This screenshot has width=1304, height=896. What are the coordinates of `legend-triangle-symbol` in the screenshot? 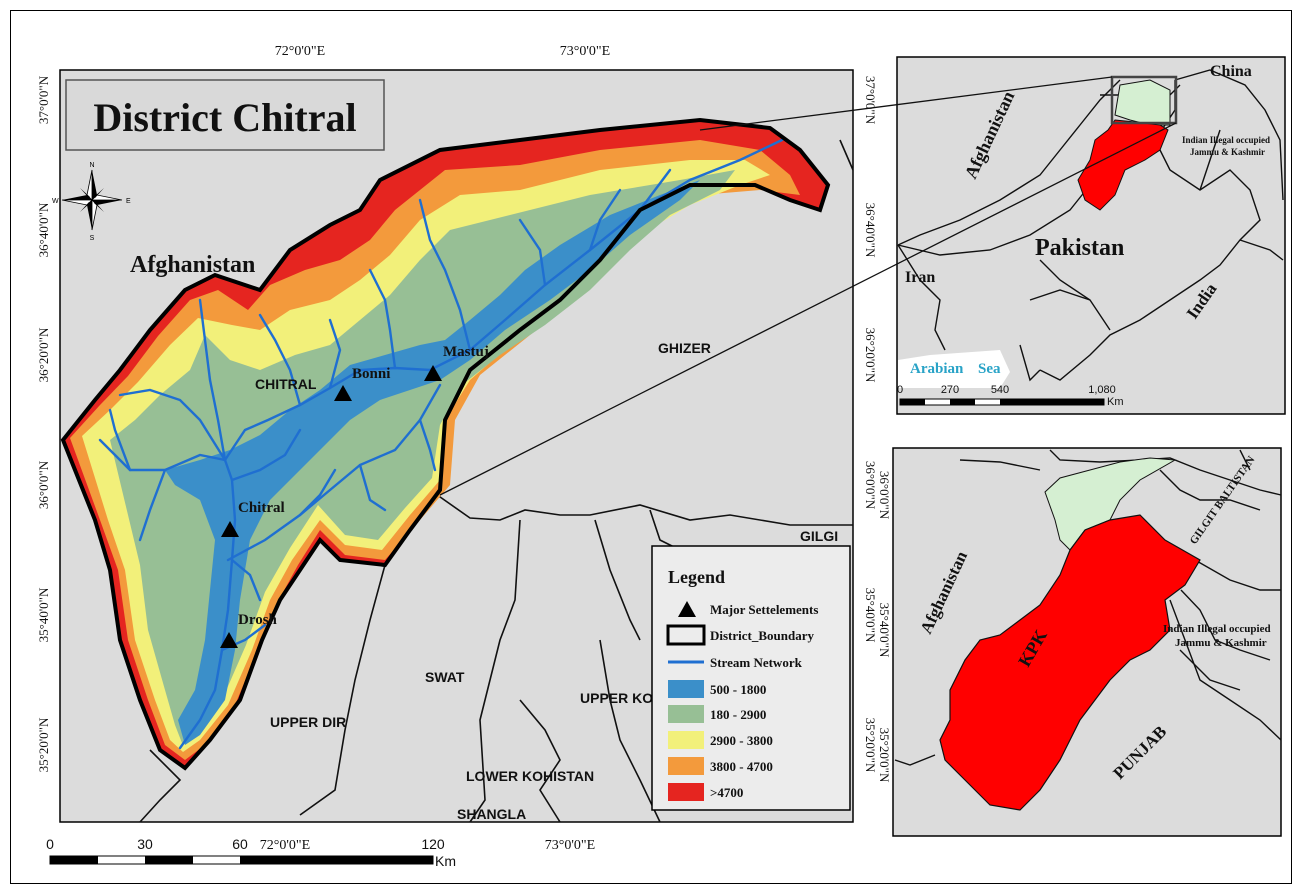 It's located at (687, 609).